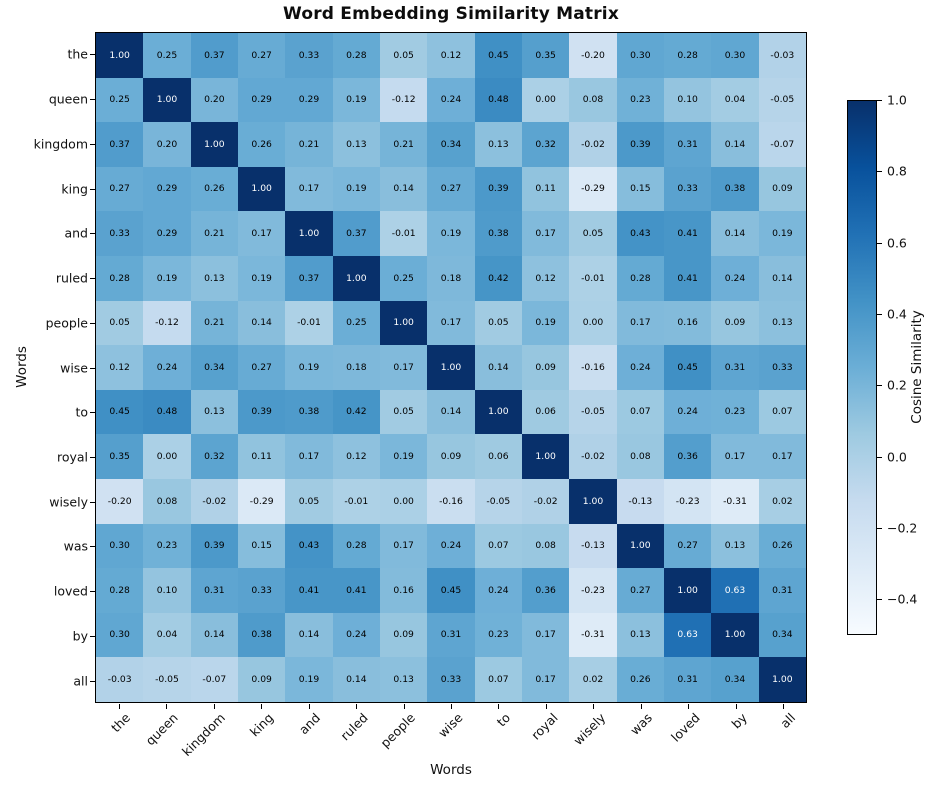  Describe the element at coordinates (641, 724) in the screenshot. I see `x-tick-label: was` at that location.